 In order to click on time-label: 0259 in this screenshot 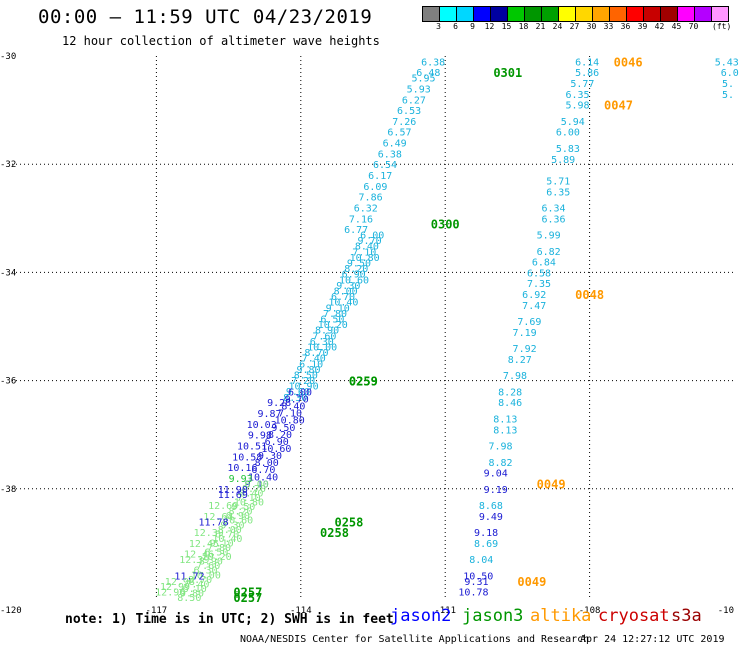, I will do `click(363, 382)`.